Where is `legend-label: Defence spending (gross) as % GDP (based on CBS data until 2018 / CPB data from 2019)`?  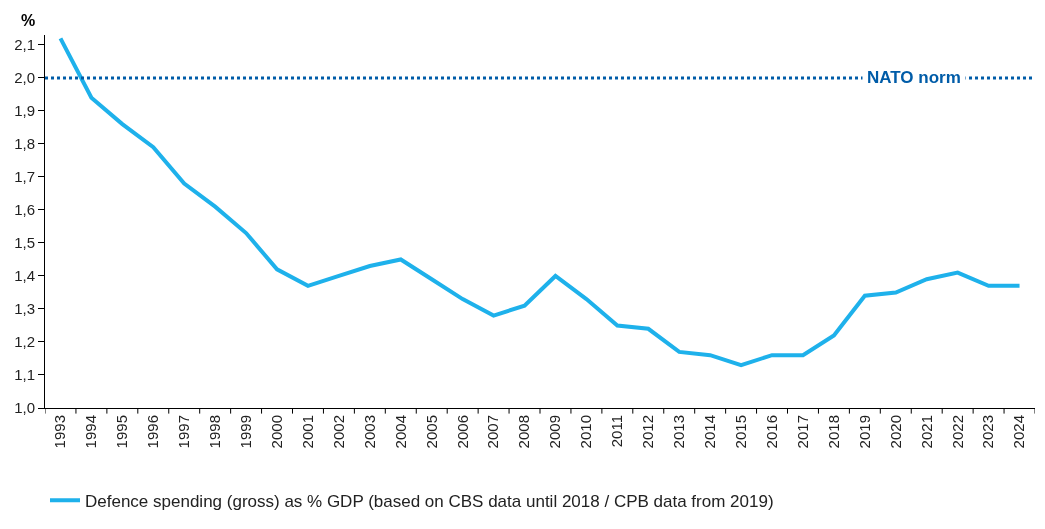 legend-label: Defence spending (gross) as % GDP (based on CBS data until 2018 / CPB data from 2019) is located at coordinates (429, 501).